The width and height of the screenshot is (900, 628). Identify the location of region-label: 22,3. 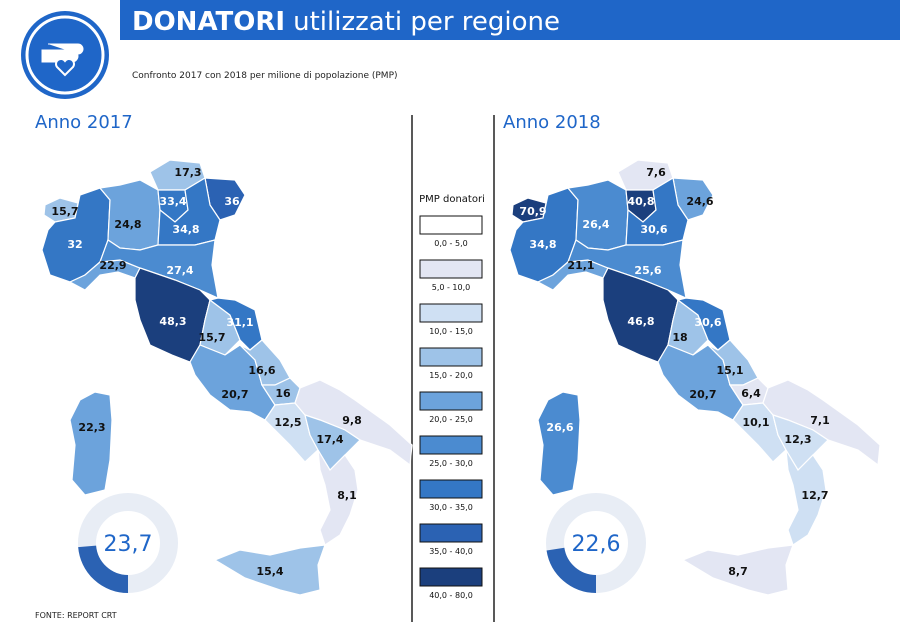
(91, 427).